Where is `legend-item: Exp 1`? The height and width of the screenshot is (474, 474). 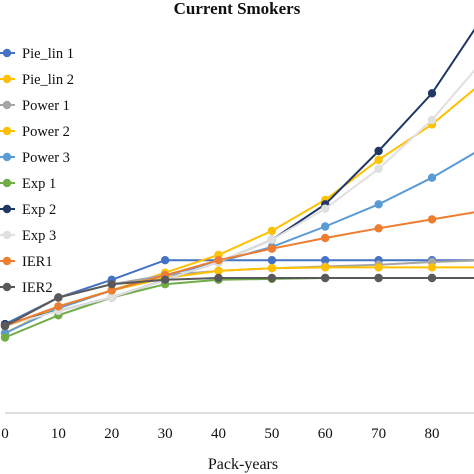 legend-item: Exp 1 is located at coordinates (28, 184).